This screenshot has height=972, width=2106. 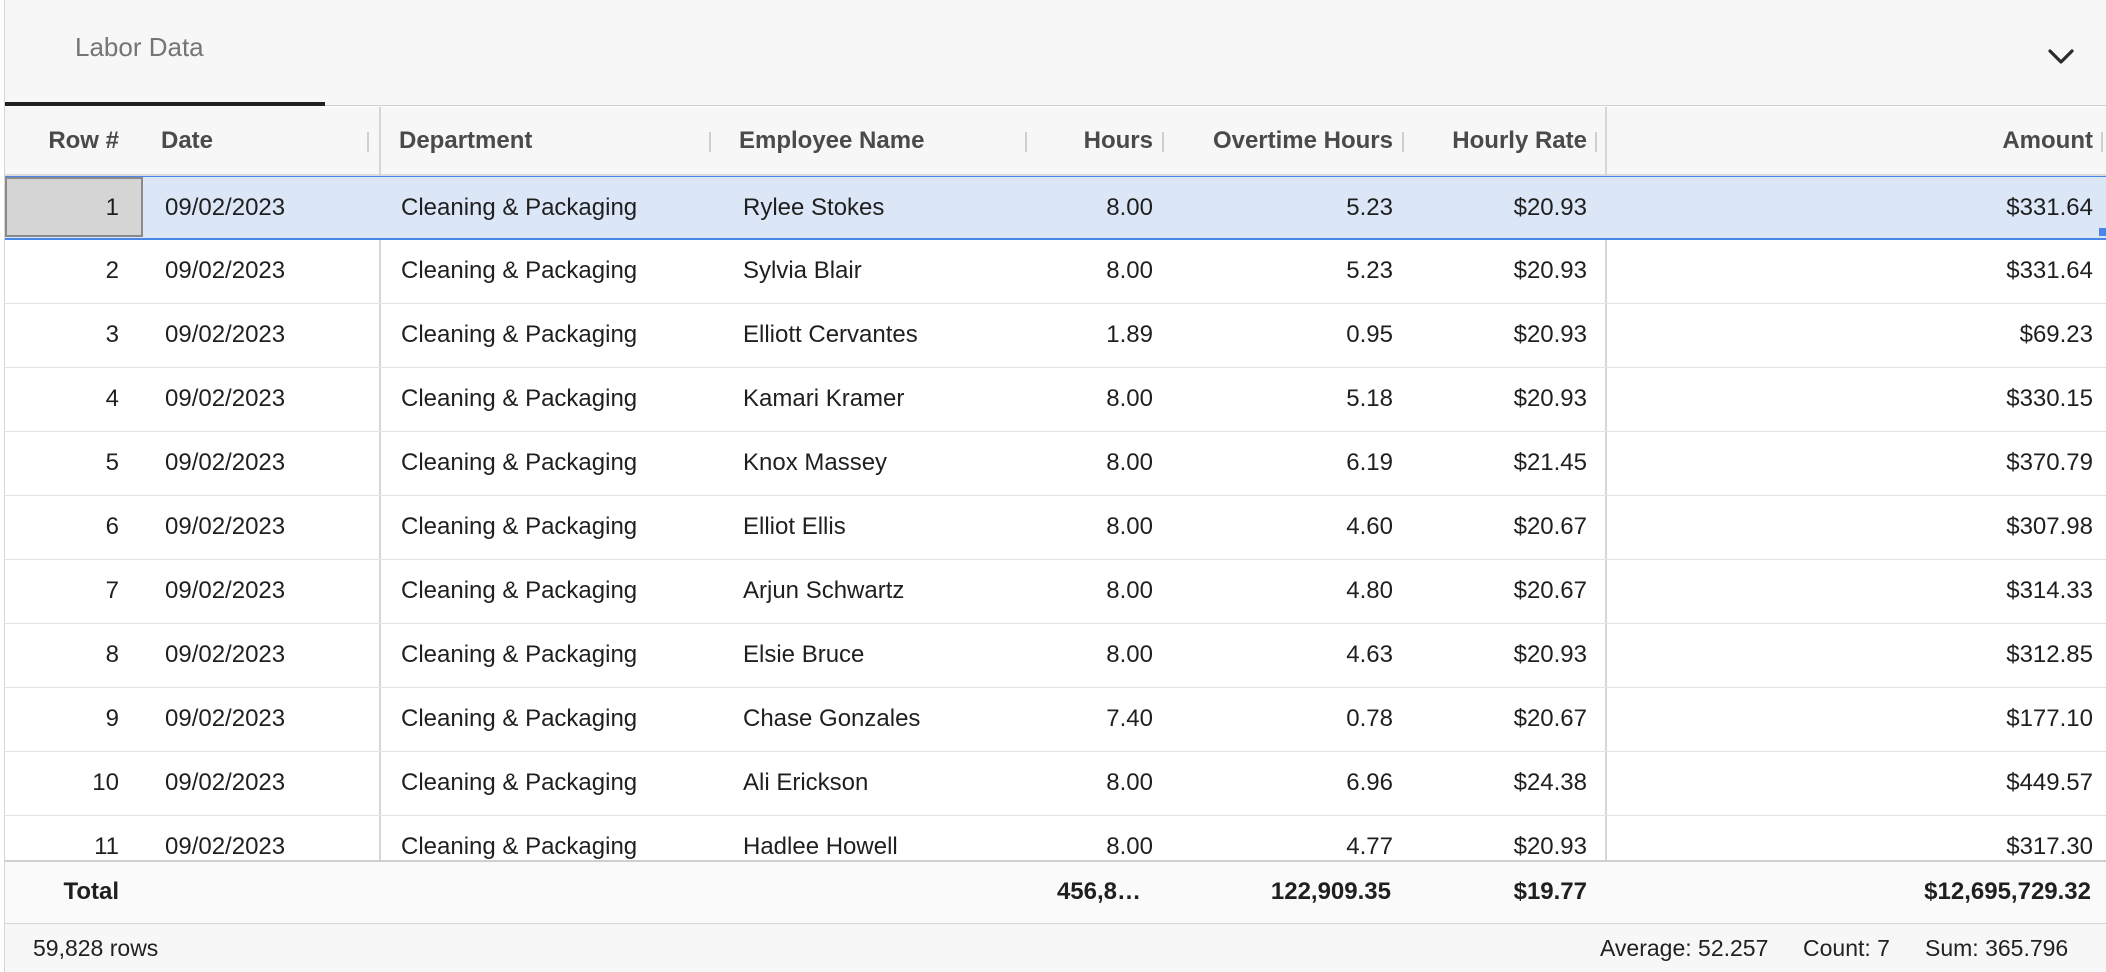 I want to click on column-header-date: Date, so click(x=187, y=140).